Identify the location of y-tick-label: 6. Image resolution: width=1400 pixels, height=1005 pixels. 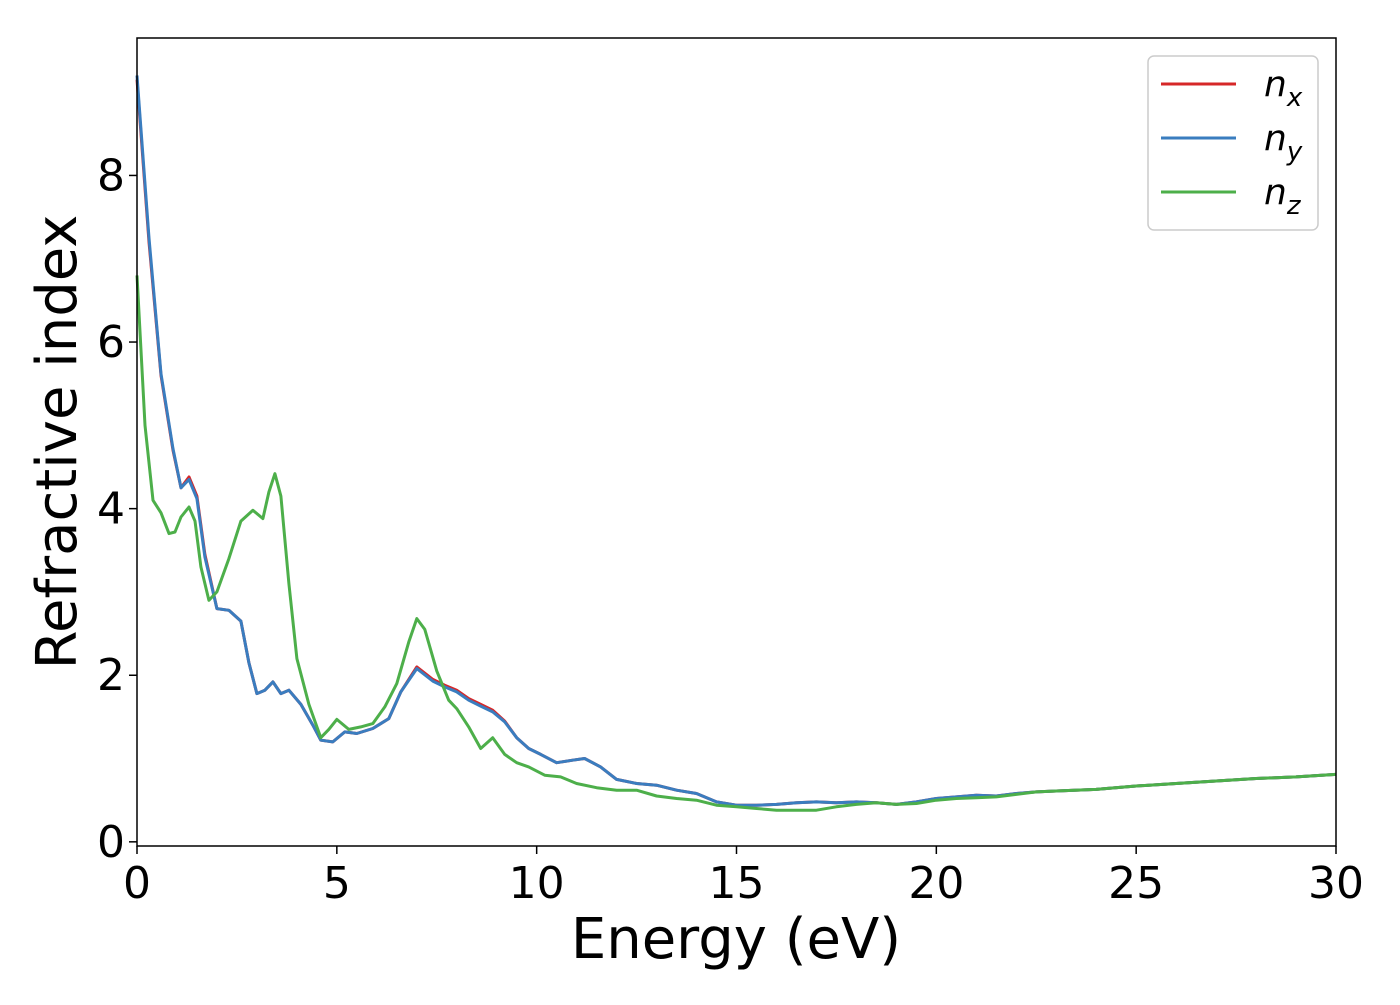
(111, 342).